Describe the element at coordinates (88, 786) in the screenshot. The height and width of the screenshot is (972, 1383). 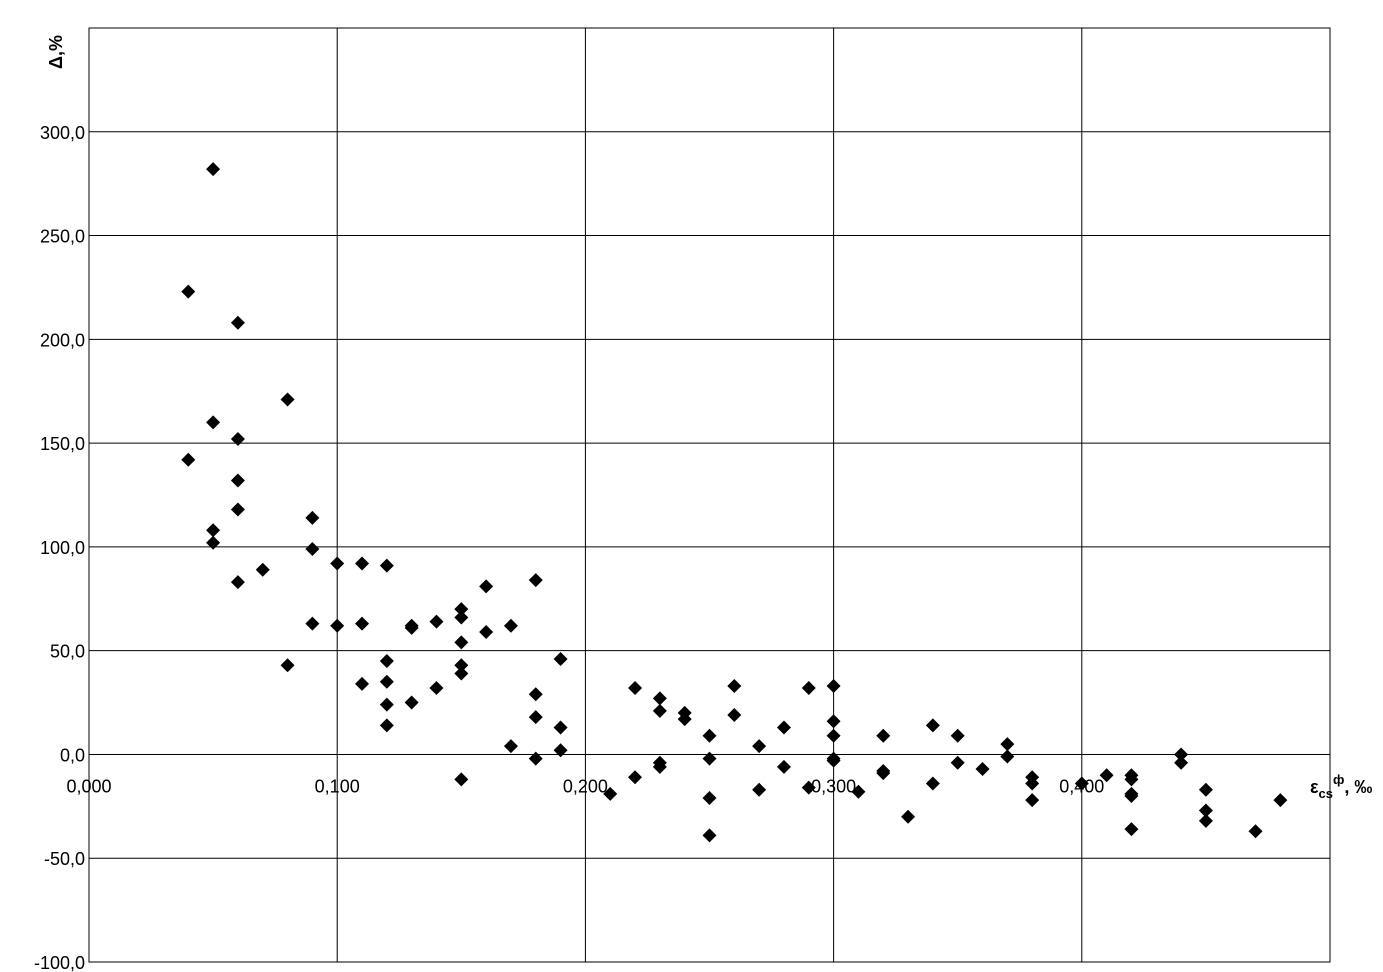
I see `x-tick-label: 0,000` at that location.